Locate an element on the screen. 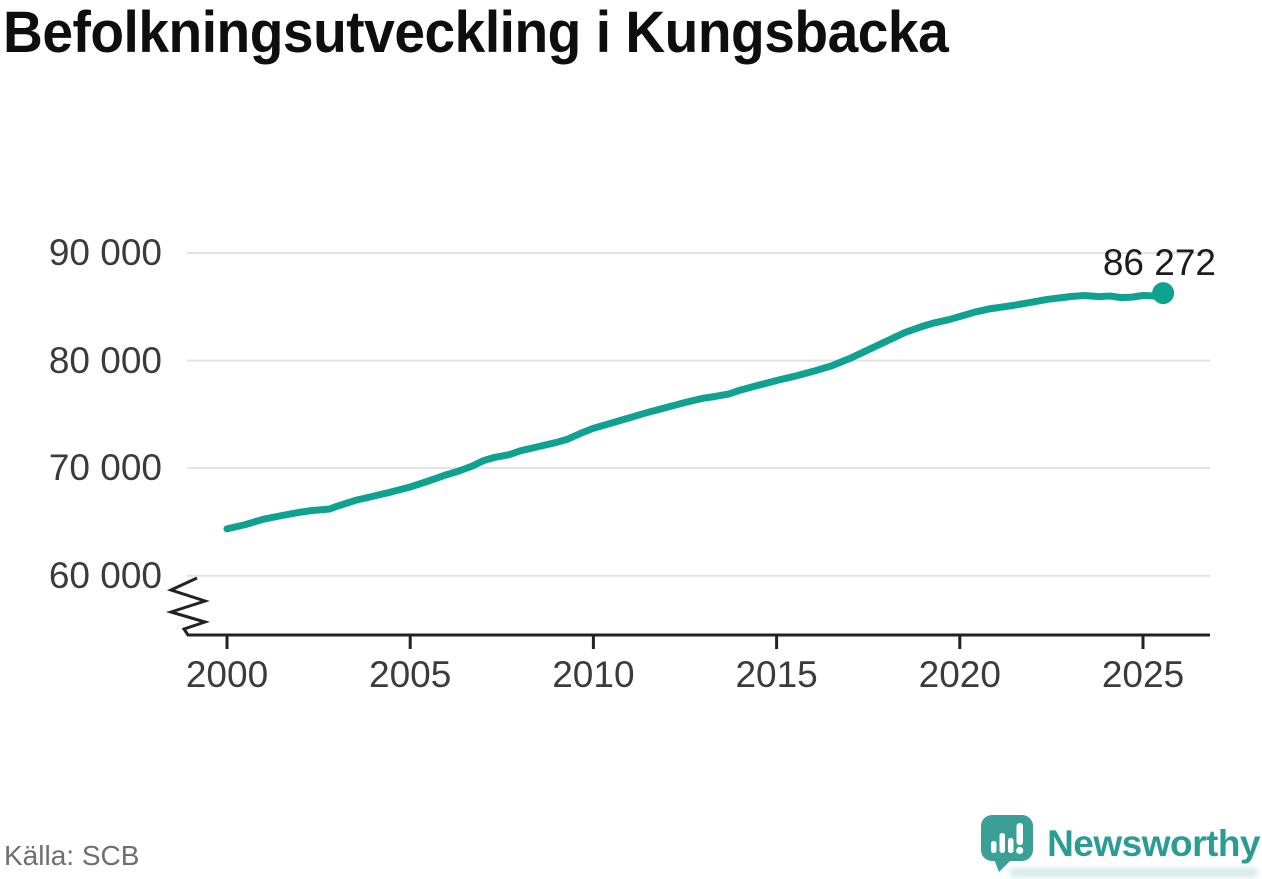 Image resolution: width=1262 pixels, height=879 pixels. x-tick-label: 2010 is located at coordinates (593, 674).